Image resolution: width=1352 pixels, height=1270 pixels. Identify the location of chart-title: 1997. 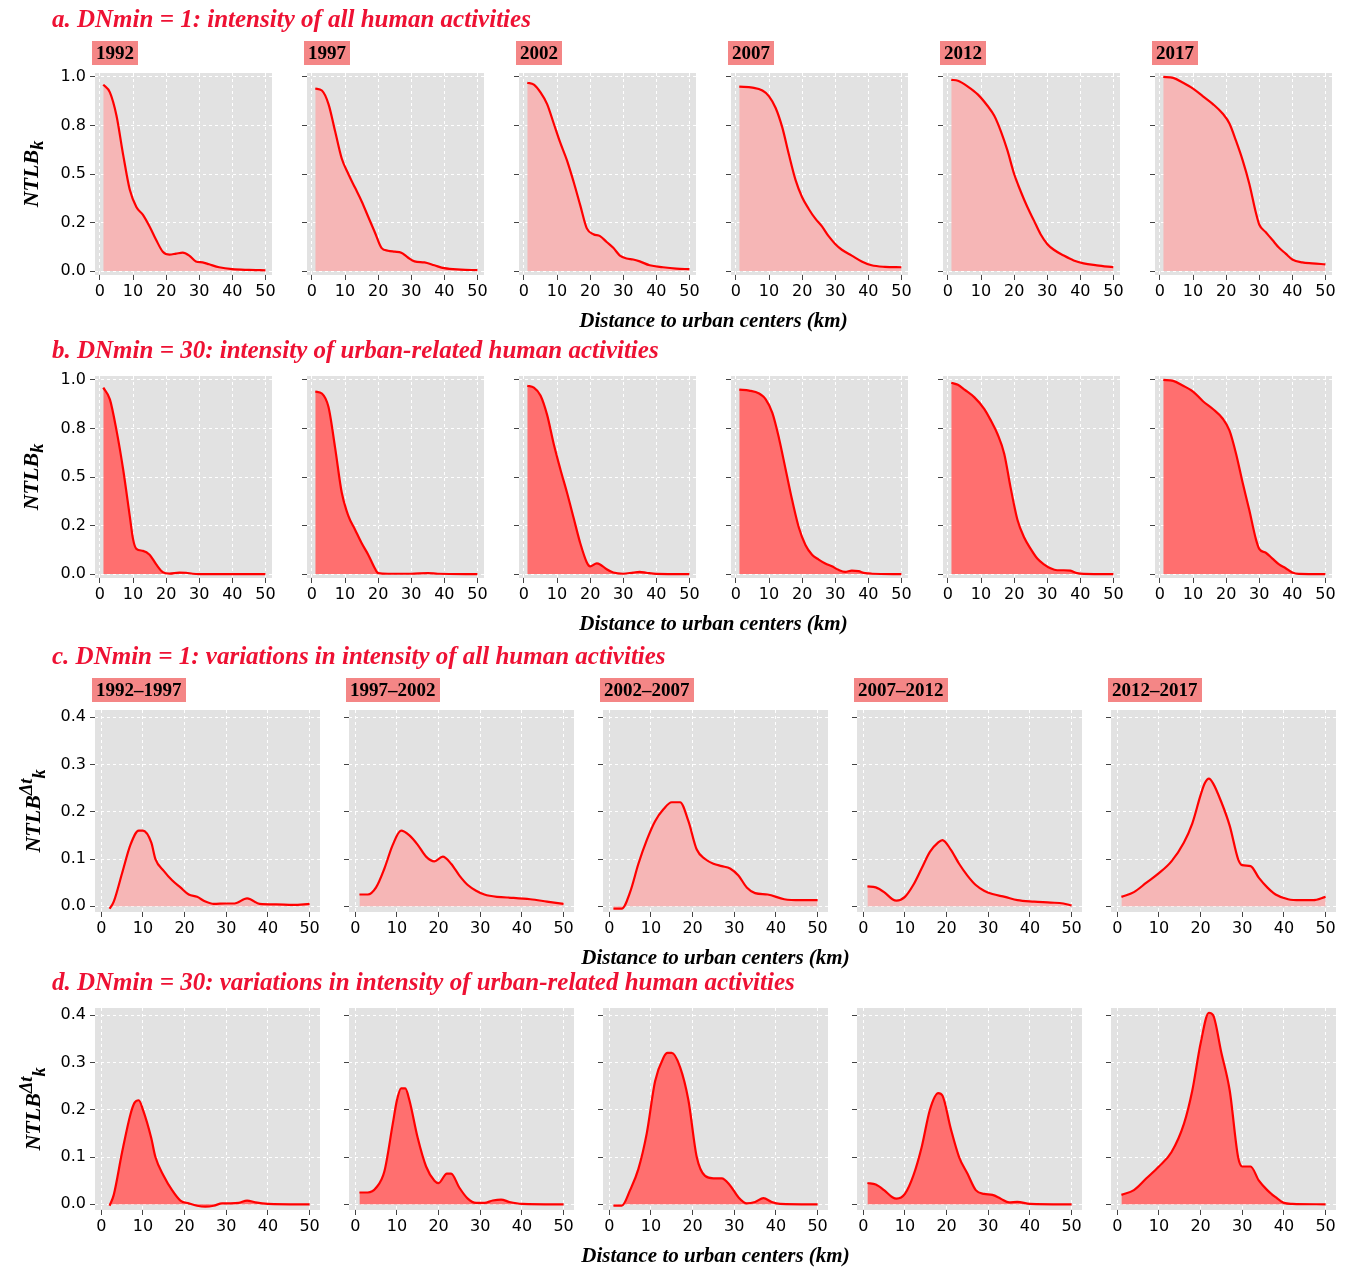
(327, 53).